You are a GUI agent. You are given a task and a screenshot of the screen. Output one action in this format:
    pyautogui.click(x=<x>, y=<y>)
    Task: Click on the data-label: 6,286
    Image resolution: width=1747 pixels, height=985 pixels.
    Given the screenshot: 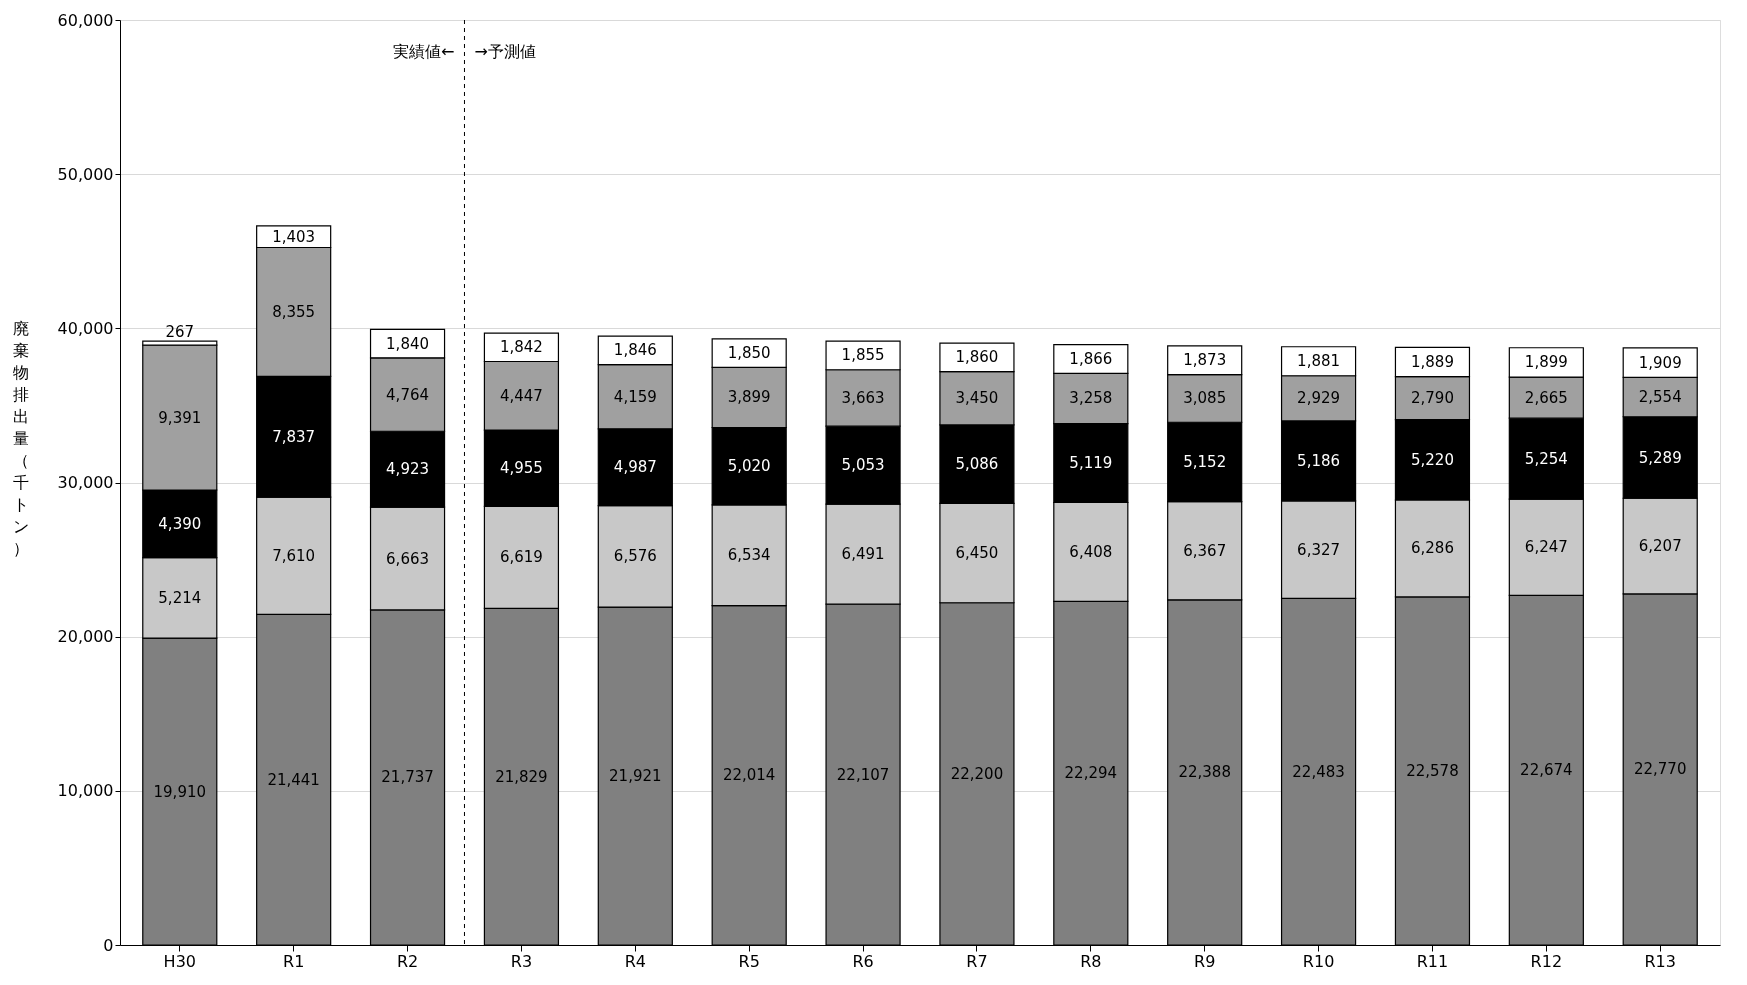 What is the action you would take?
    pyautogui.click(x=1432, y=548)
    